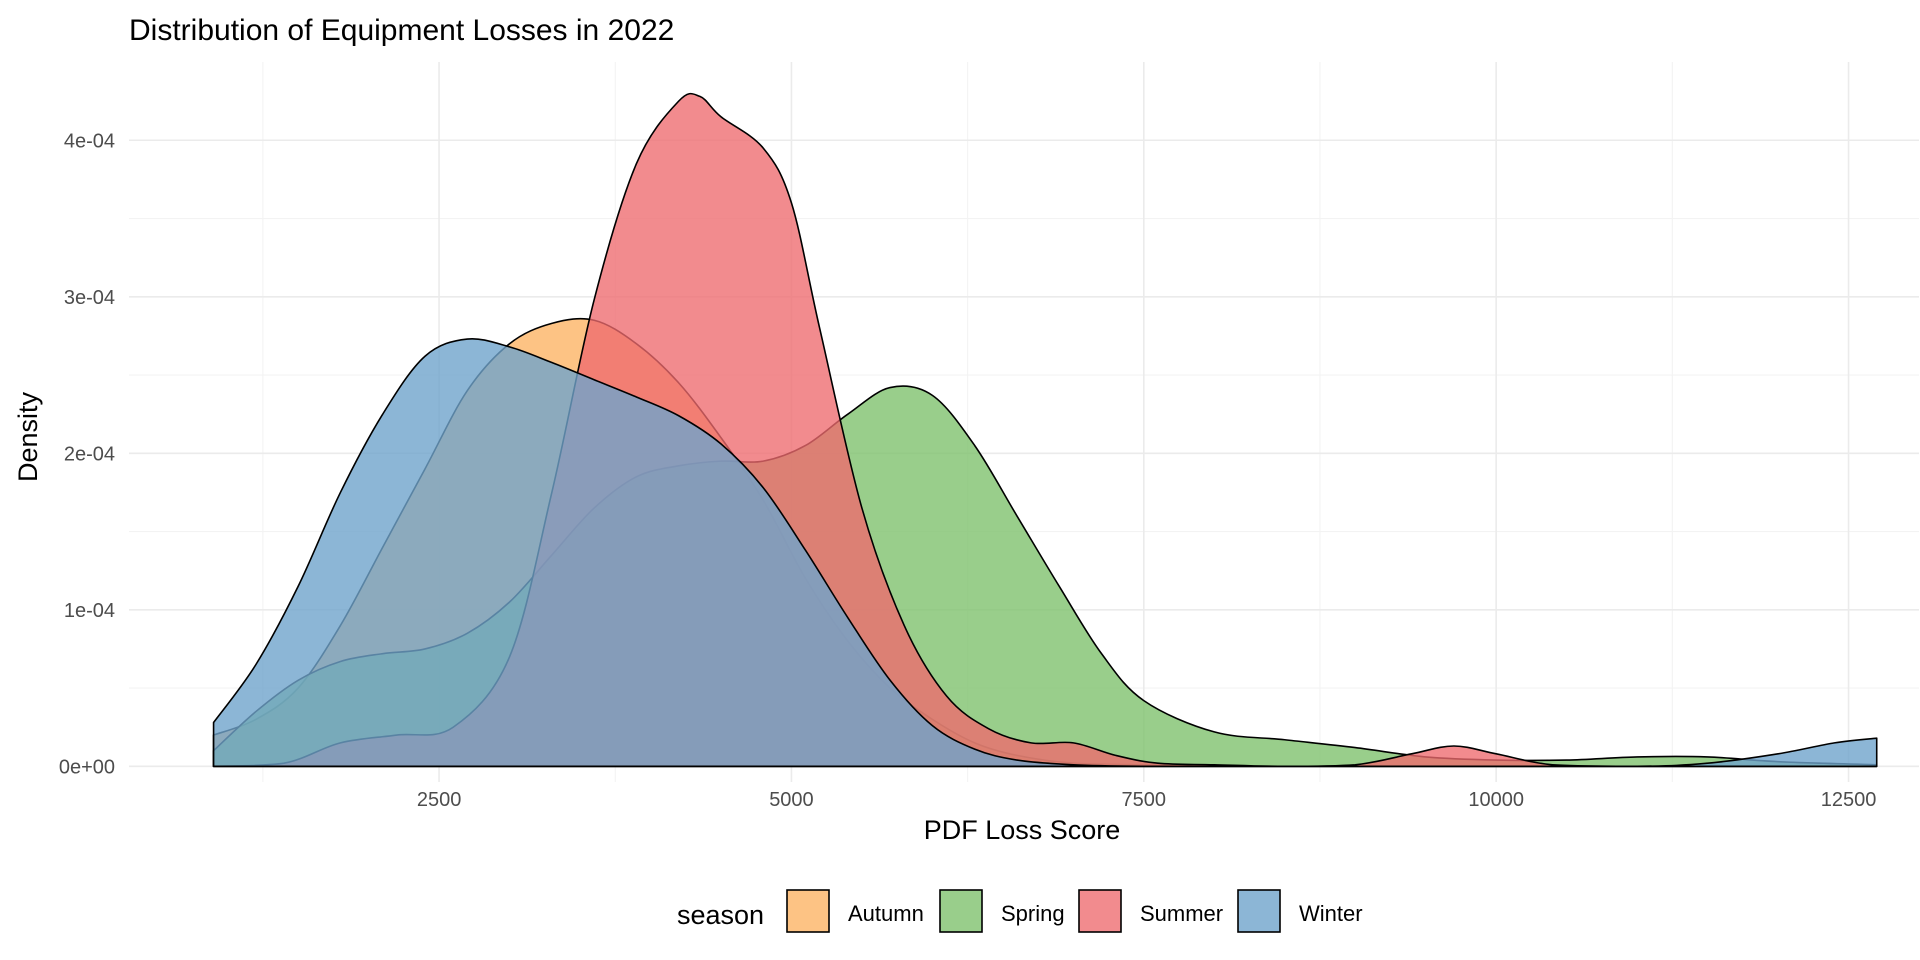 This screenshot has width=1920, height=960. What do you see at coordinates (1144, 800) in the screenshot?
I see `x-tick-label: 7500` at bounding box center [1144, 800].